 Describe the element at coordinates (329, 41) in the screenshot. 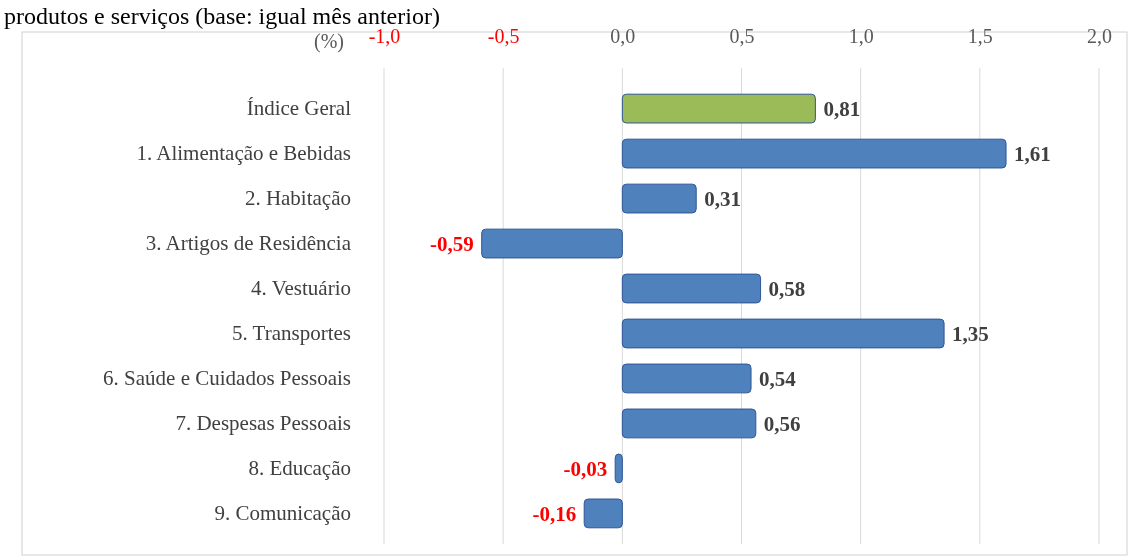

I see `x-axis-title: (%)` at that location.